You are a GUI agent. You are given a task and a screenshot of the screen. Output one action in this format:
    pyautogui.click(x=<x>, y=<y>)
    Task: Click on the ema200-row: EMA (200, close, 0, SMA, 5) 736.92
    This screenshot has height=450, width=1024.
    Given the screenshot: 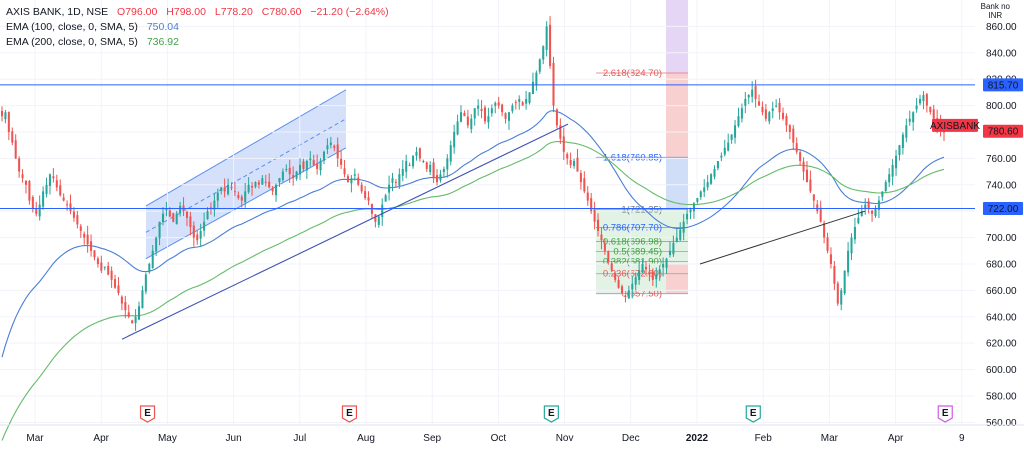 What is the action you would take?
    pyautogui.click(x=197, y=42)
    